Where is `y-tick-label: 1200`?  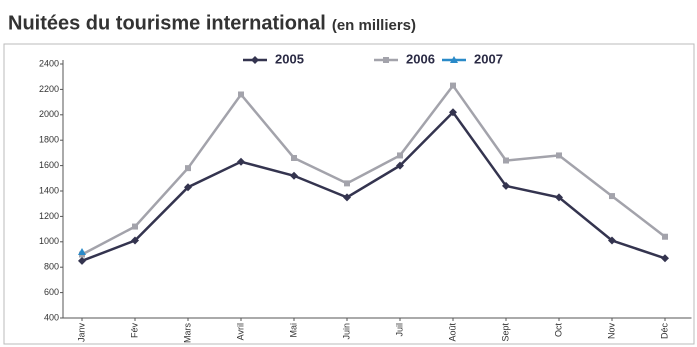 y-tick-label: 1200 is located at coordinates (49, 216).